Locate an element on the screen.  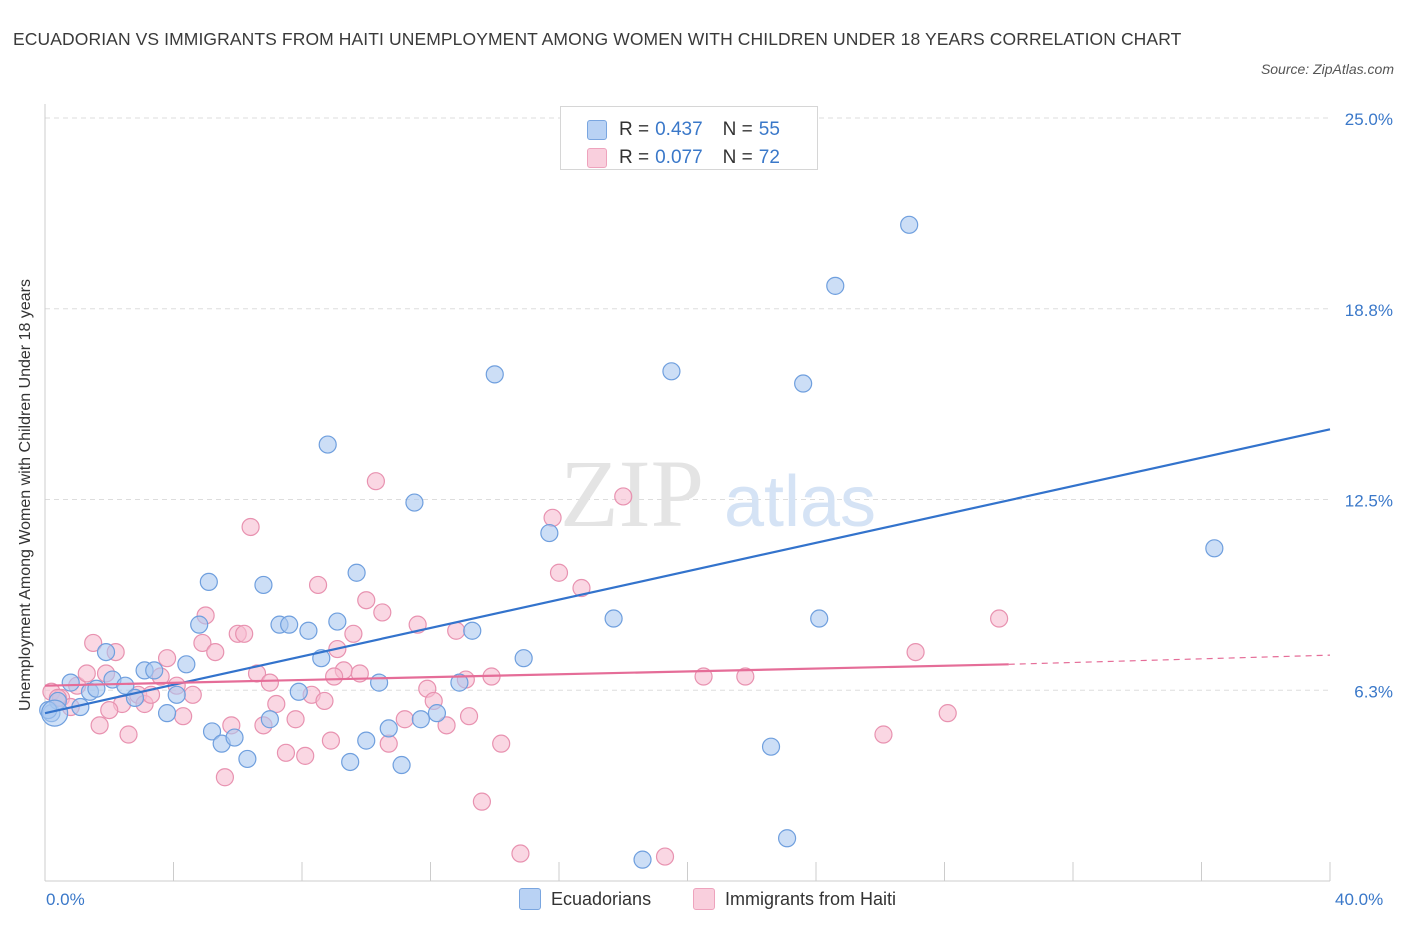
y-tick-labels: 6.3% 12.5% 18.8% 25.0% is located at coordinates (1369, 405).